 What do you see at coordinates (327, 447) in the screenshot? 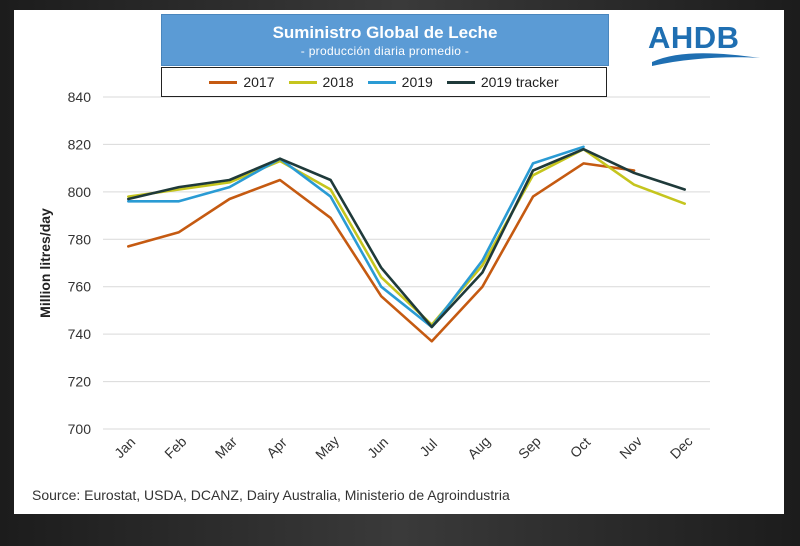
I see `x-tick-label: May` at bounding box center [327, 447].